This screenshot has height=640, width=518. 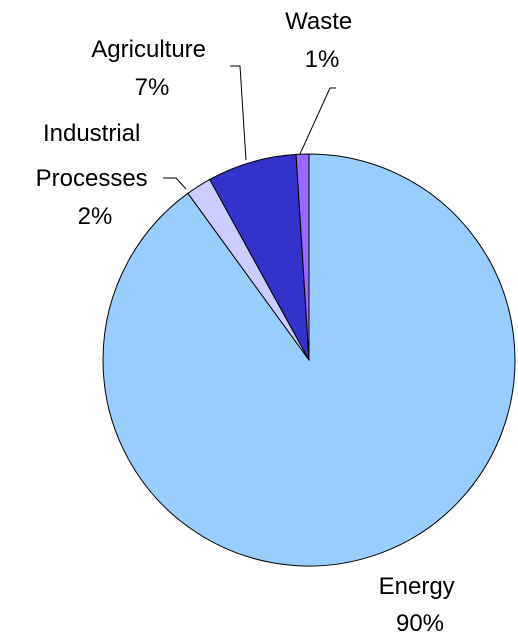 What do you see at coordinates (95, 175) in the screenshot?
I see `label-industrial-processes: Industrial Processes 2%` at bounding box center [95, 175].